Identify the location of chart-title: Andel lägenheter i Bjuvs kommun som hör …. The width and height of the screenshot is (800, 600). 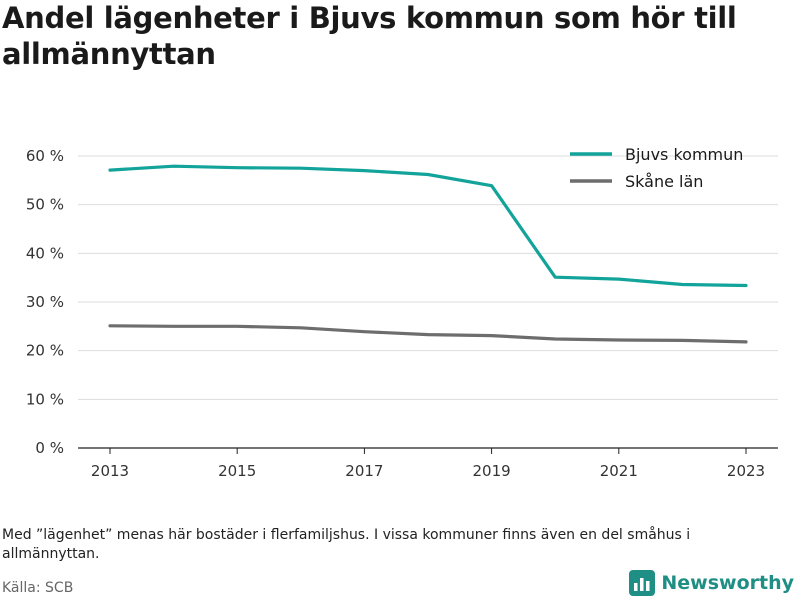
(369, 36).